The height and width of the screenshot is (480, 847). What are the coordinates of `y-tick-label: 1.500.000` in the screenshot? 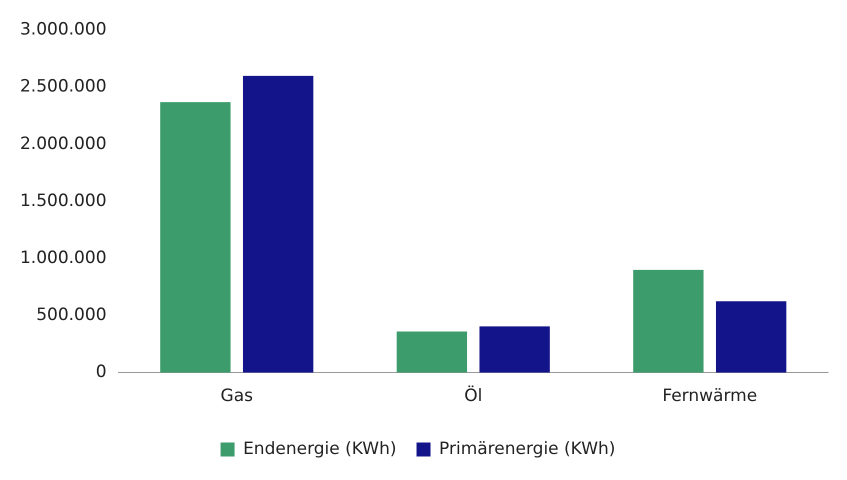 It's located at (63, 200).